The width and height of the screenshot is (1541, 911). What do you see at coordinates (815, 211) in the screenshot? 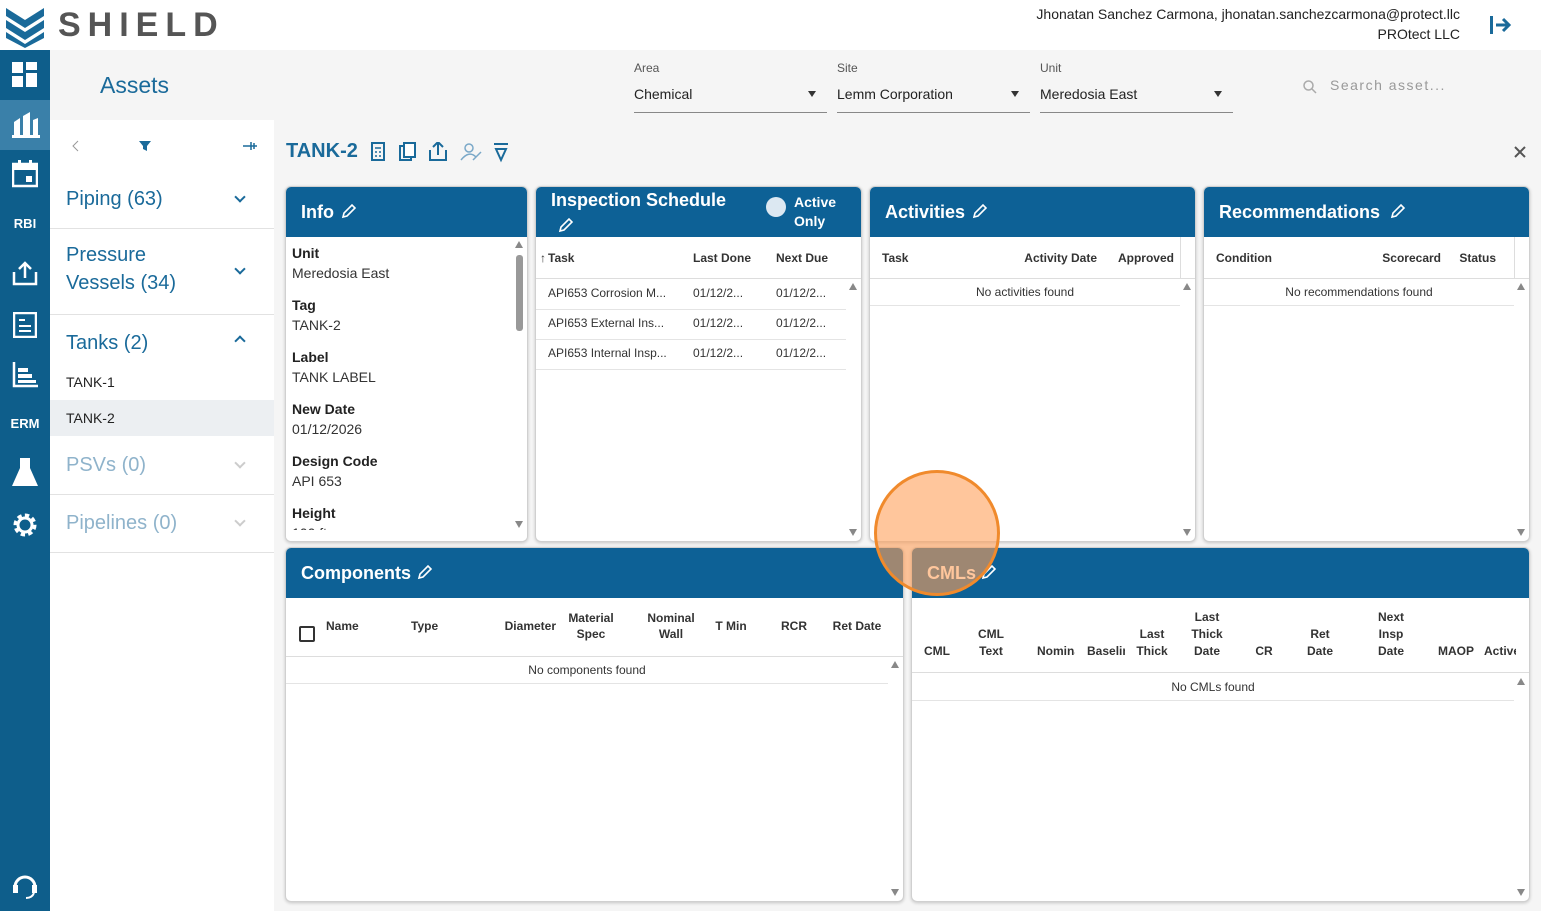
I see `toggle-label: Active Only` at bounding box center [815, 211].